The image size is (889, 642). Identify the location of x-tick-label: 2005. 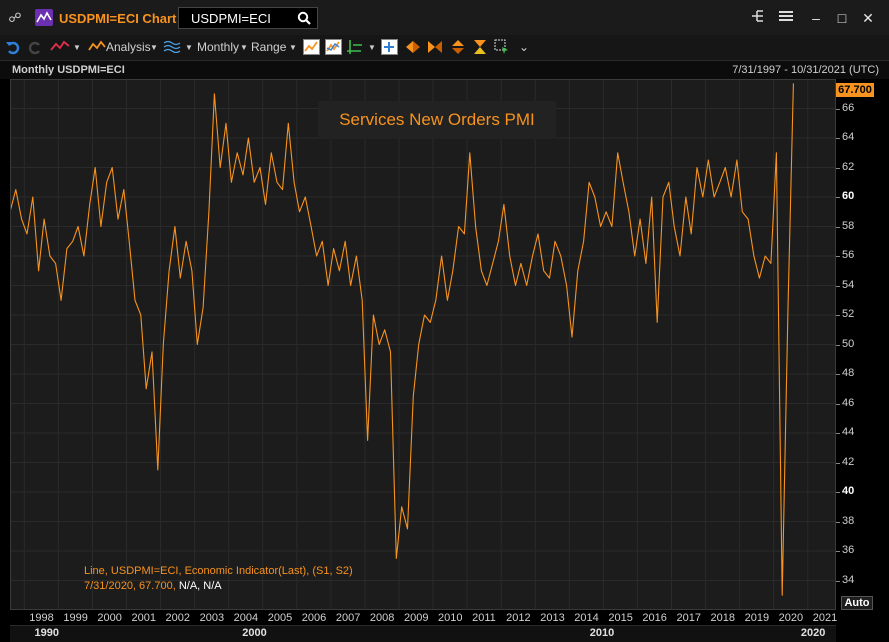
(280, 618).